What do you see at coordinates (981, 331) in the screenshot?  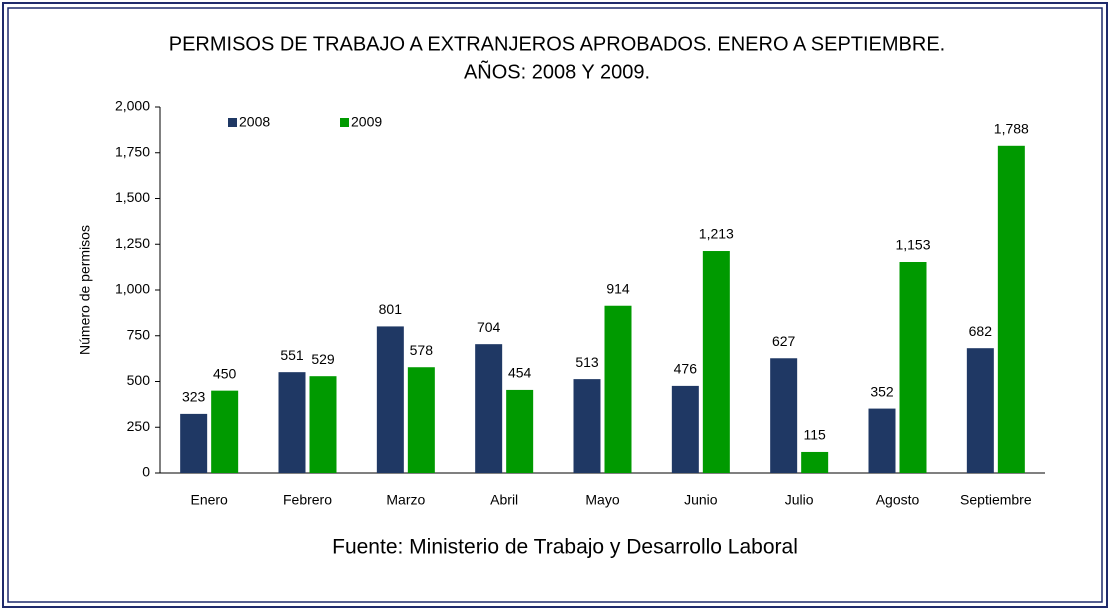 I see `data-label: 682` at bounding box center [981, 331].